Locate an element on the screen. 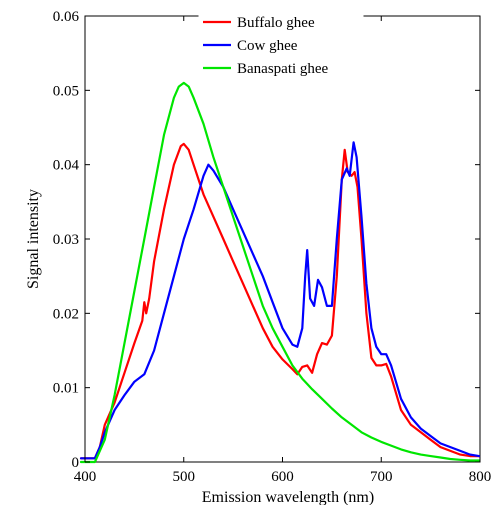 The image size is (493, 505). legend-label: Banaspati ghee is located at coordinates (283, 69).